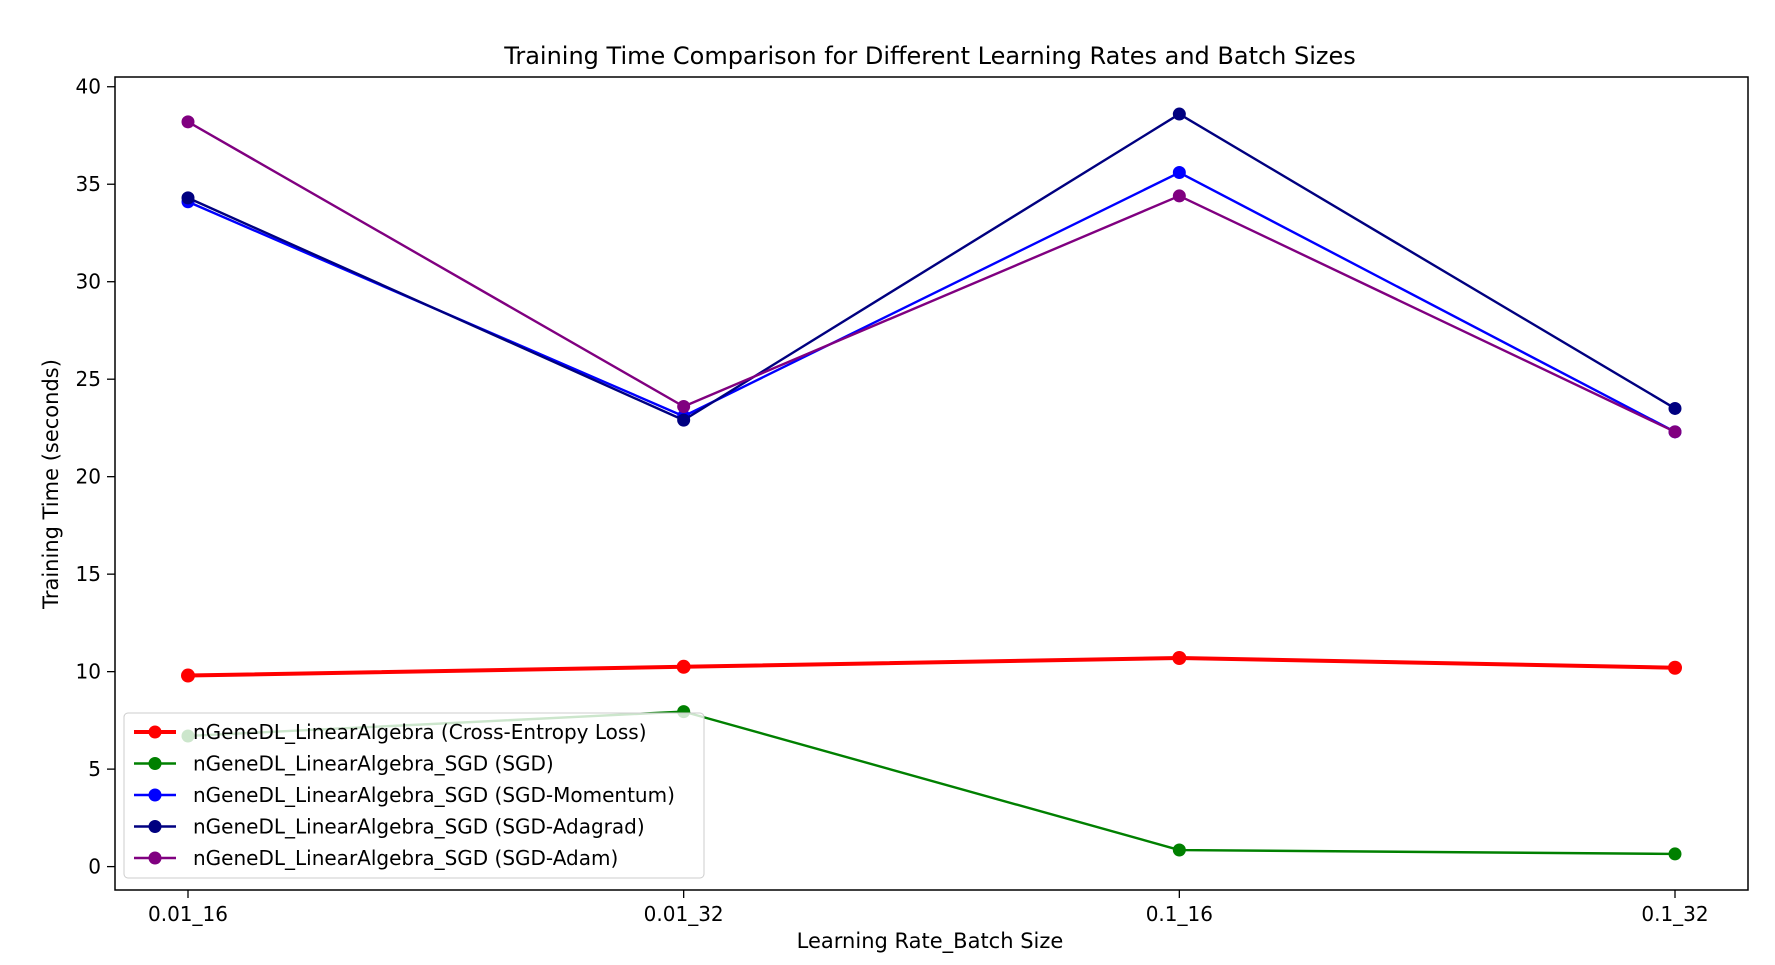  Describe the element at coordinates (94, 769) in the screenshot. I see `y-tick-label: 5` at that location.